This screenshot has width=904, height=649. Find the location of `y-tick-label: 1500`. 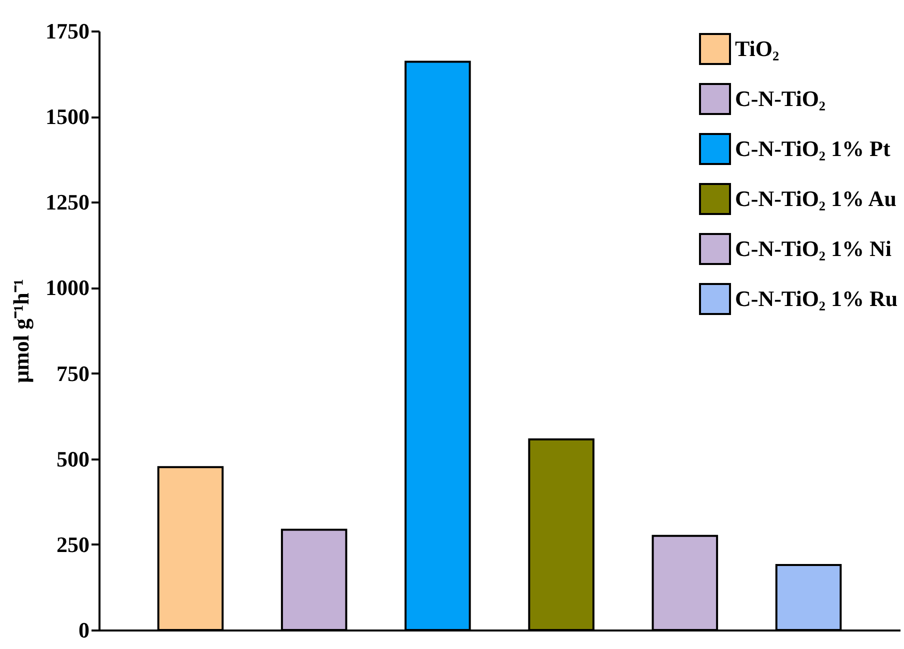

y-tick-label: 1500 is located at coordinates (68, 117).